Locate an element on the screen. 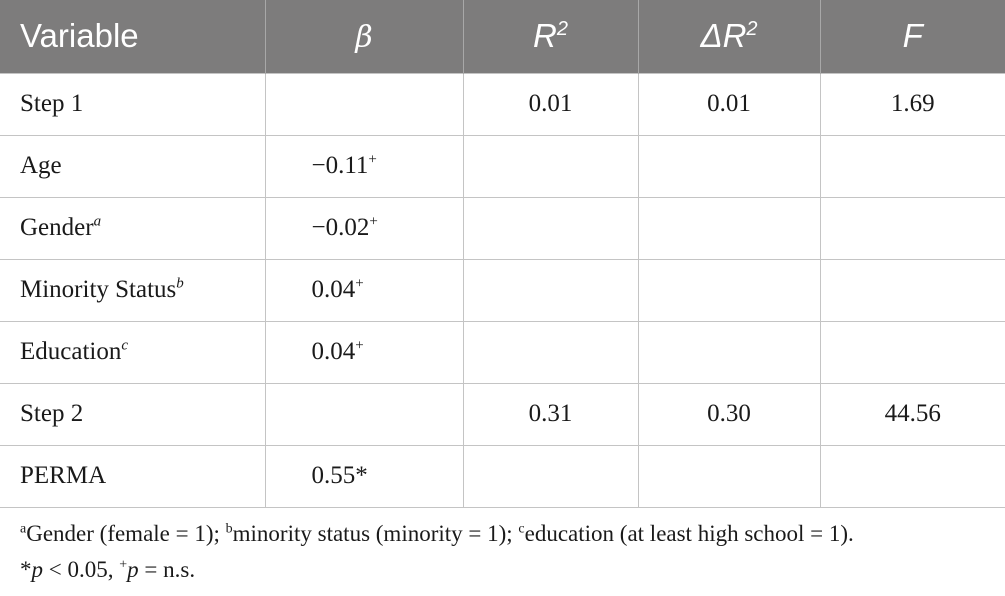  cell-f: 1.69 is located at coordinates (912, 104).